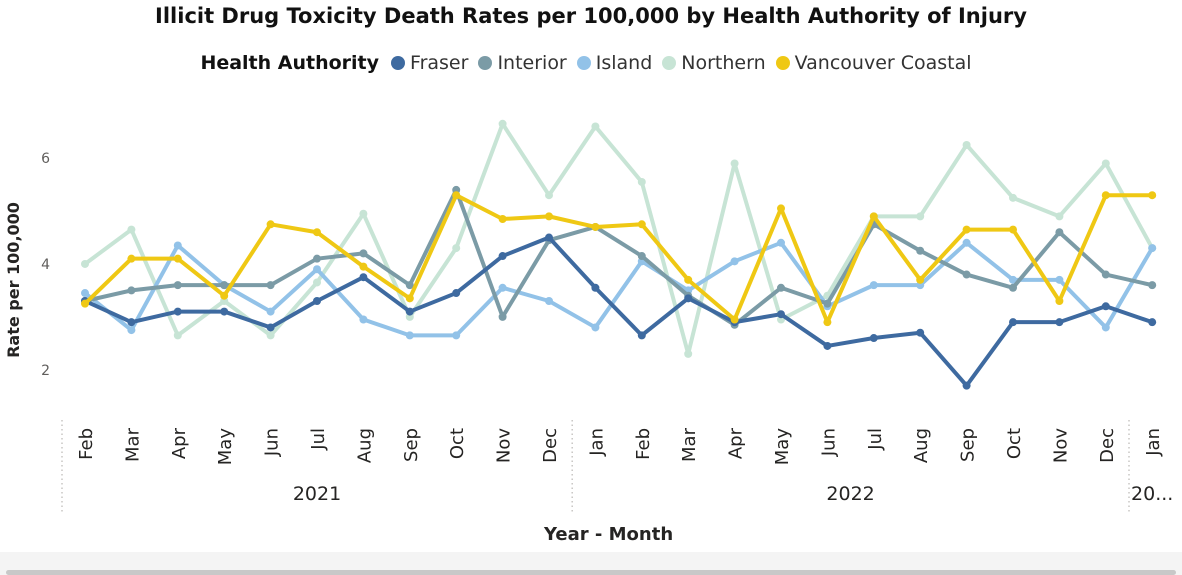  Describe the element at coordinates (45, 371) in the screenshot. I see `y-tick-label: 2` at that location.